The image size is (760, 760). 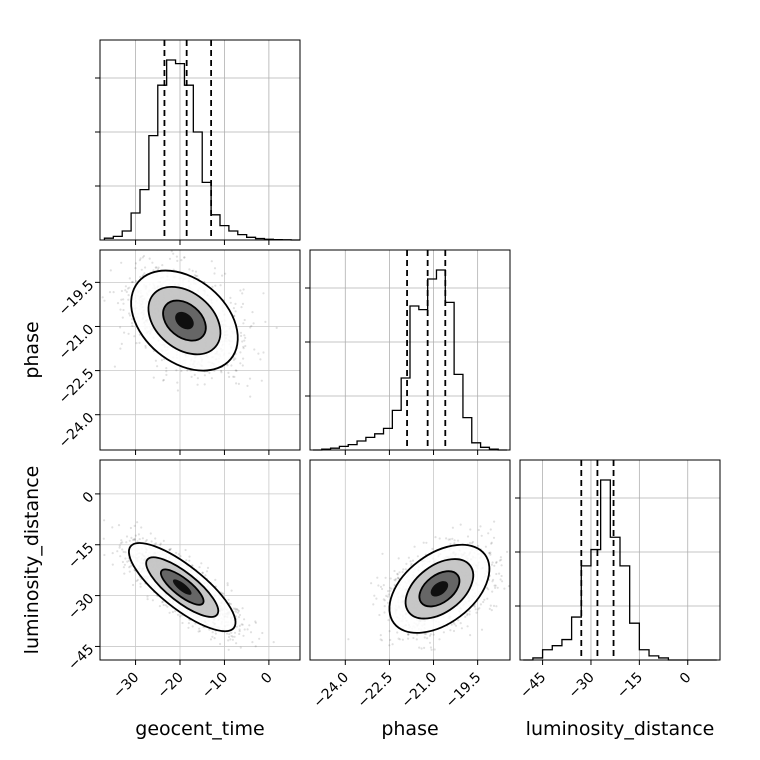 What do you see at coordinates (464, 691) in the screenshot?
I see `x-tick-label: −19.5` at bounding box center [464, 691].